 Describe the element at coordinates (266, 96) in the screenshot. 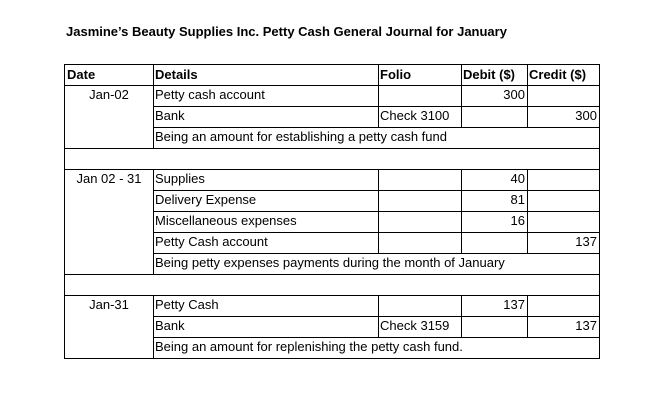

I see `details-cell: Petty cash account` at that location.